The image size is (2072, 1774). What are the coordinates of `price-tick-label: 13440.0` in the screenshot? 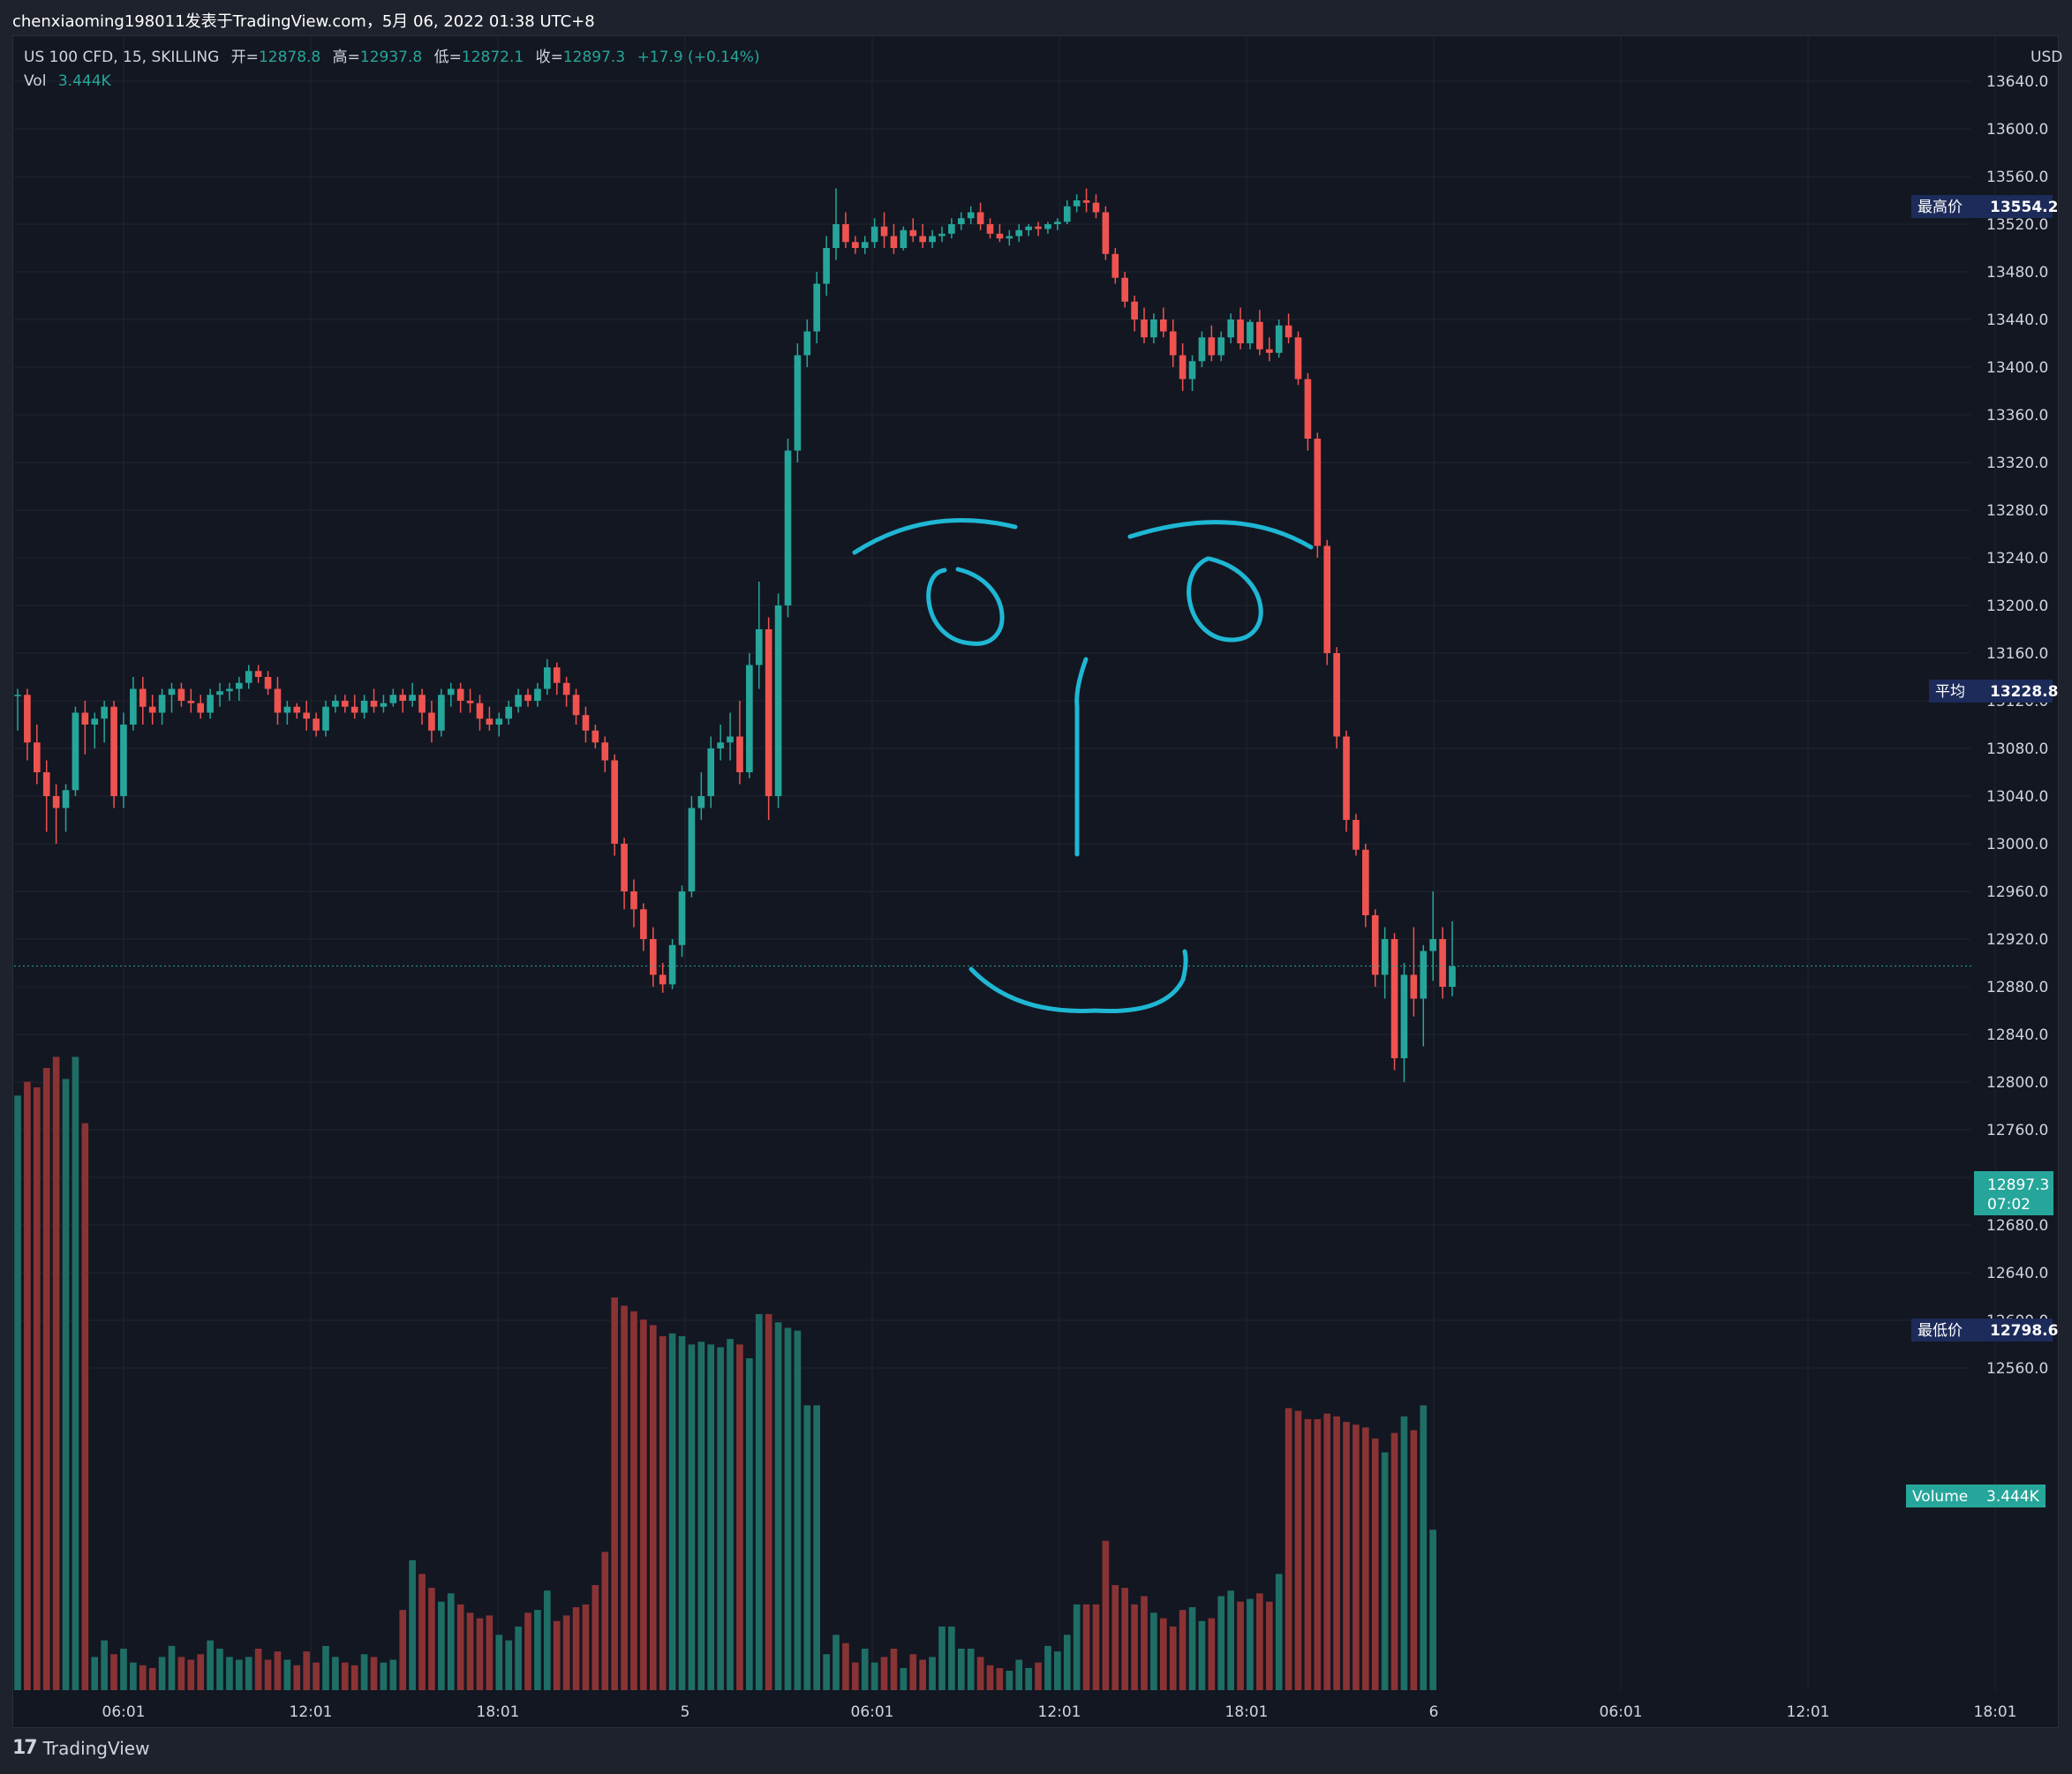 It's located at (2017, 320).